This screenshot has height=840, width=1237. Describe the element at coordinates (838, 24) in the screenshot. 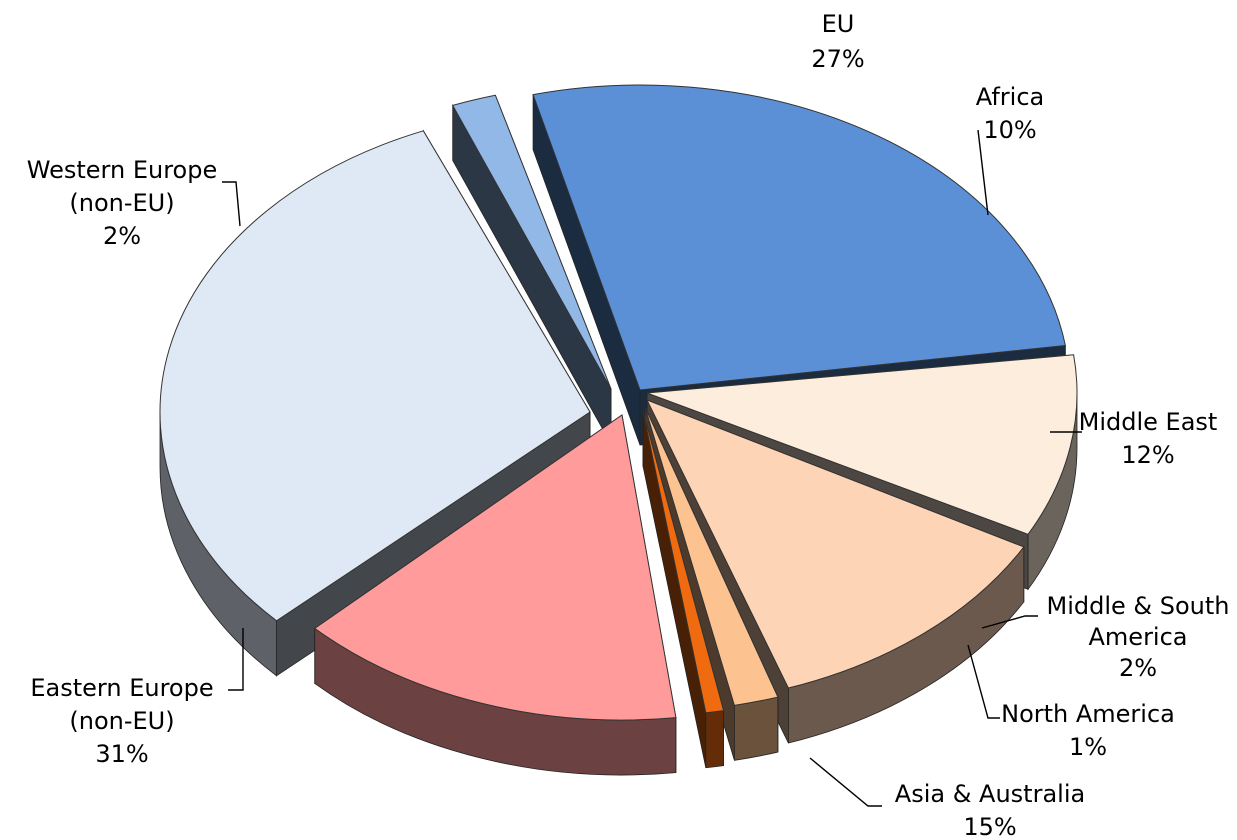

I see `data-label-name: EU` at that location.